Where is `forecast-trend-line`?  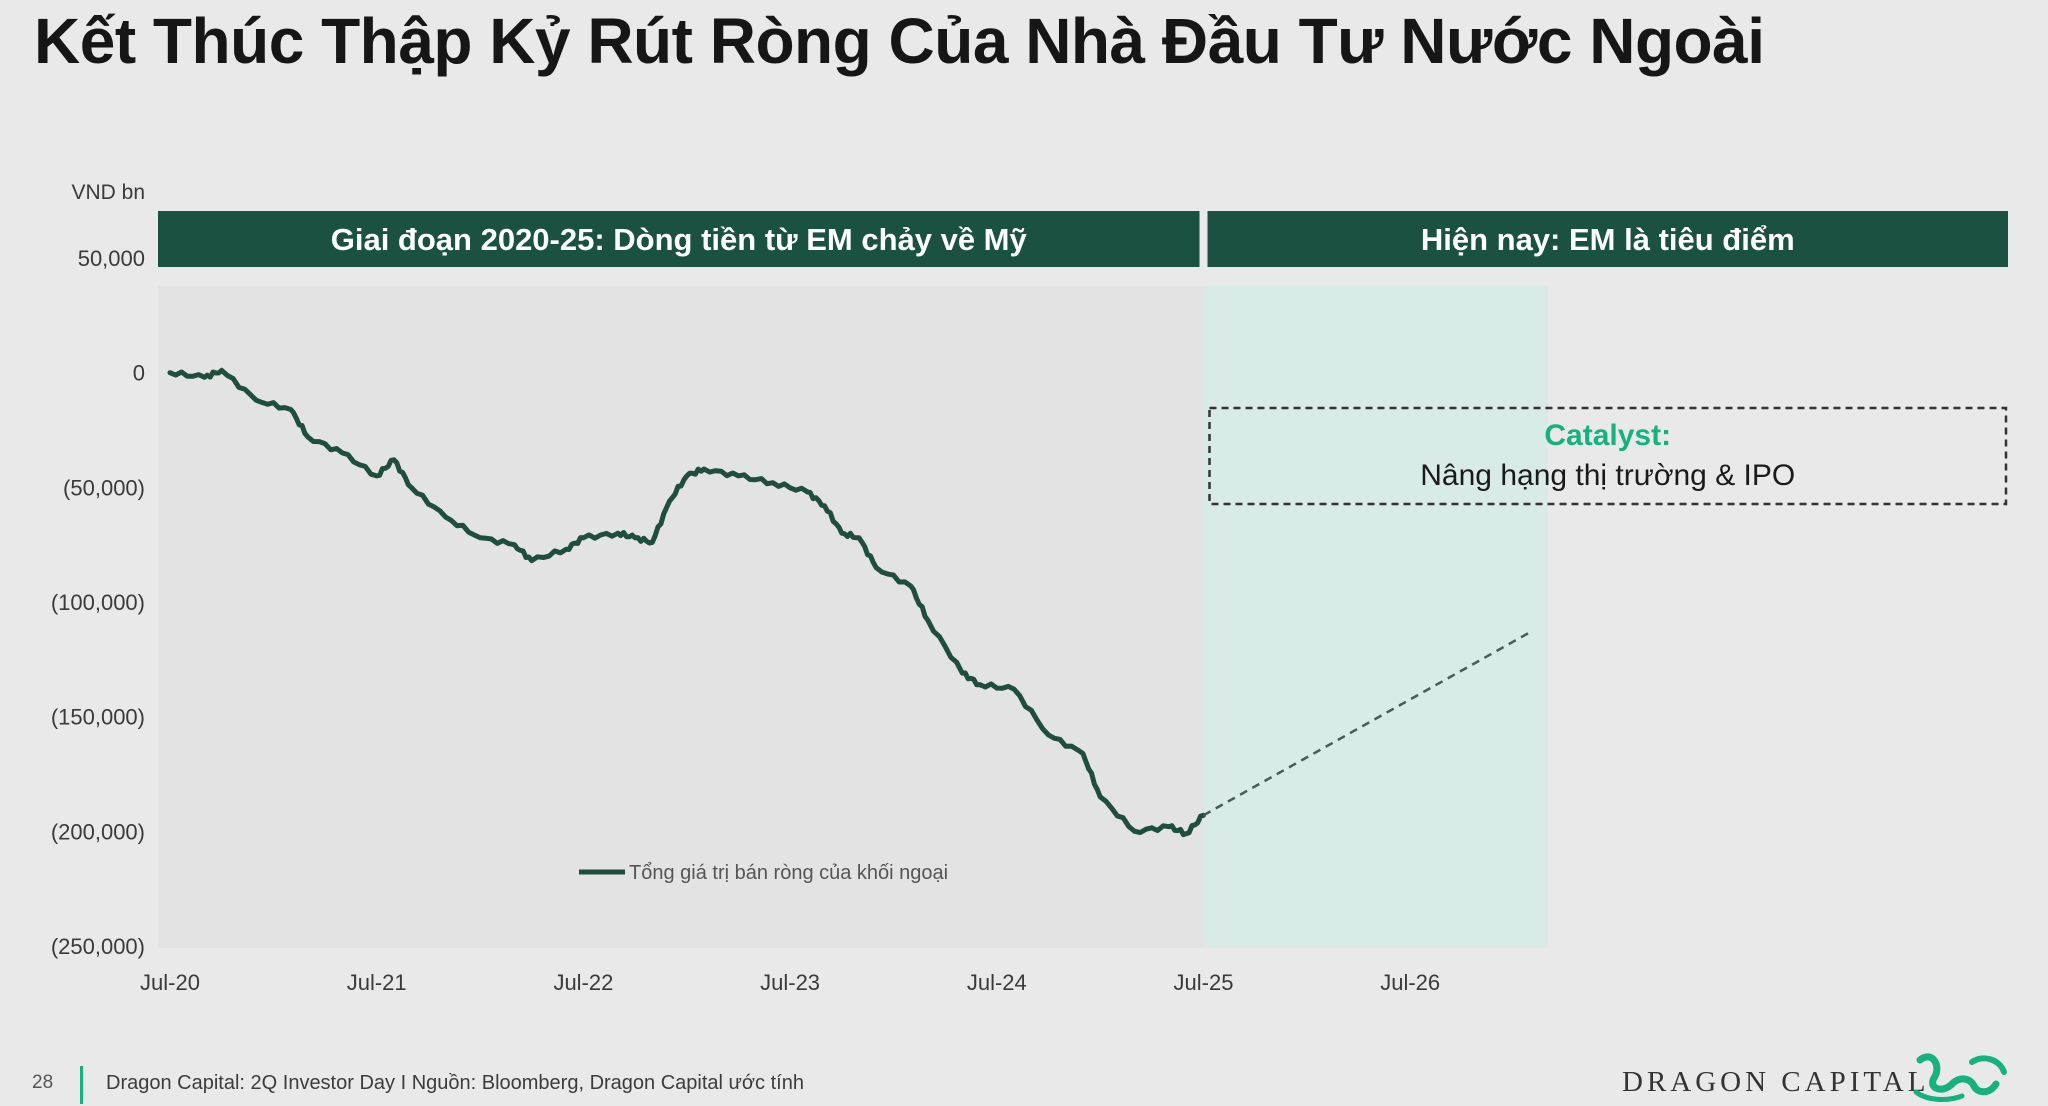 forecast-trend-line is located at coordinates (1367, 723).